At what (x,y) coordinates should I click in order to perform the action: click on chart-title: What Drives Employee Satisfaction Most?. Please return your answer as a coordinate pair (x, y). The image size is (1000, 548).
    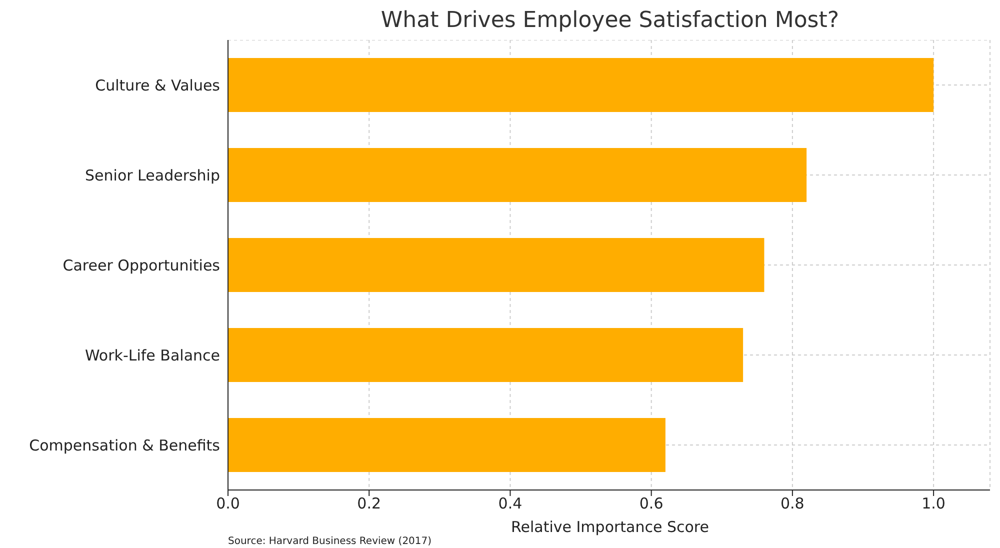
    Looking at the image, I should click on (610, 21).